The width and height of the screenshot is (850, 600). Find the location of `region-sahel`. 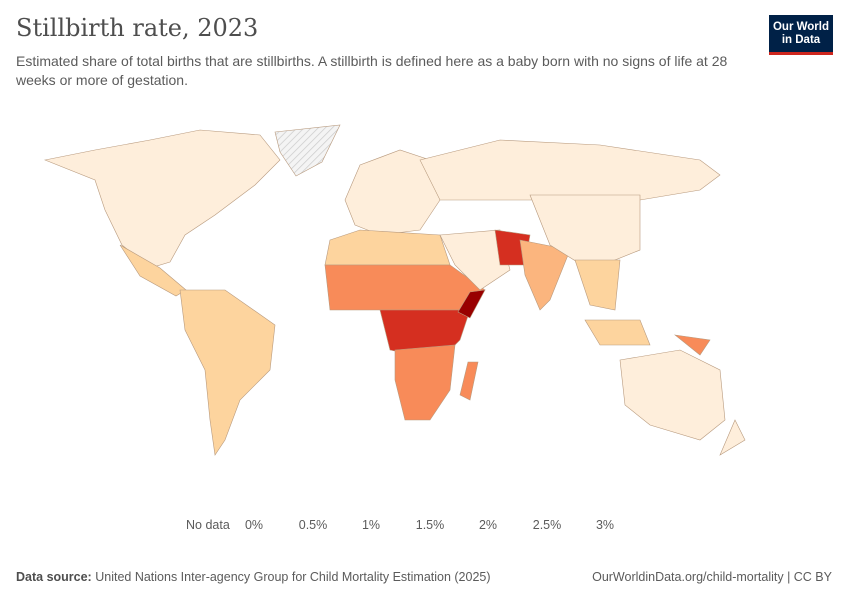

region-sahel is located at coordinates (405, 287).